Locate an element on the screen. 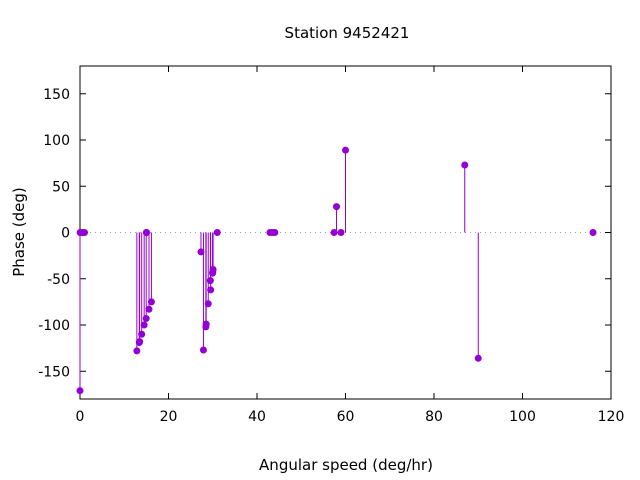 Image resolution: width=640 pixels, height=480 pixels. y-tick-label: -150 is located at coordinates (54, 372).